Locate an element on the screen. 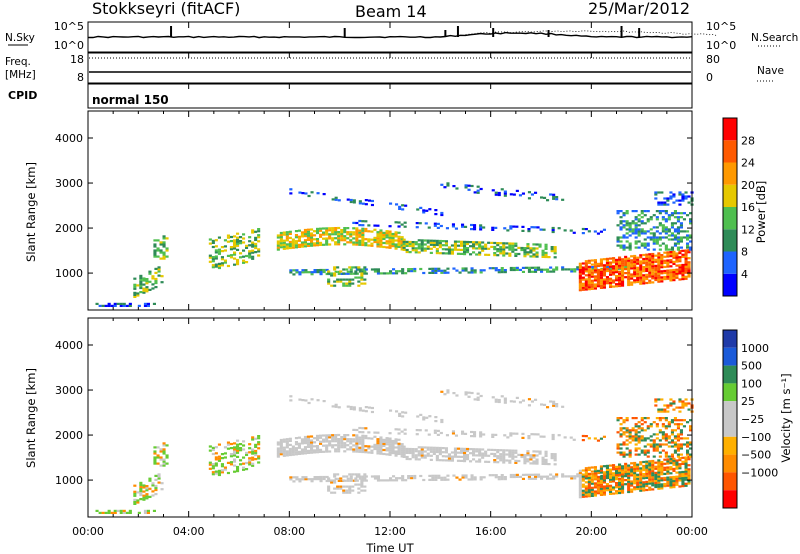 This screenshot has width=800, height=554. noise-right-label: N.Search is located at coordinates (774, 38).